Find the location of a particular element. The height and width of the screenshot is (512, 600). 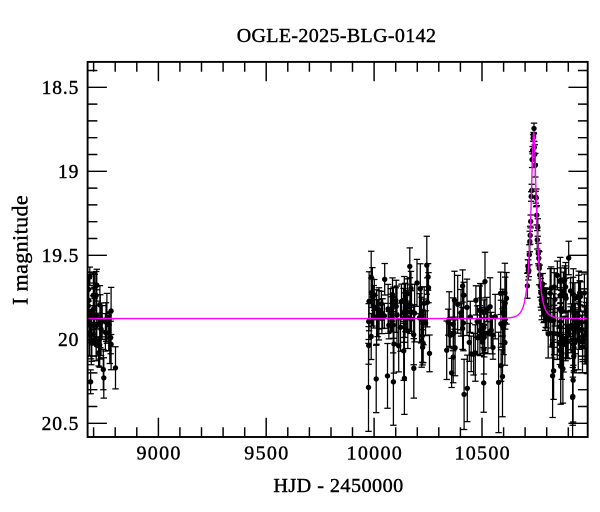

svg-text: 18.5 is located at coordinates (61, 88).